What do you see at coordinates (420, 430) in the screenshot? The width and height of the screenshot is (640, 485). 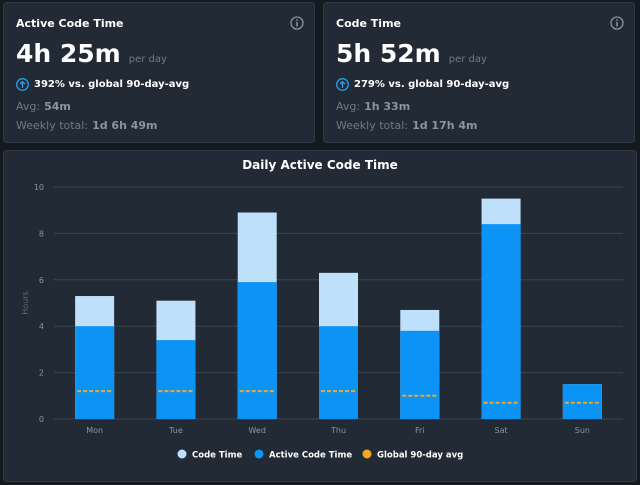 I see `x-tick-label: Fri` at bounding box center [420, 430].